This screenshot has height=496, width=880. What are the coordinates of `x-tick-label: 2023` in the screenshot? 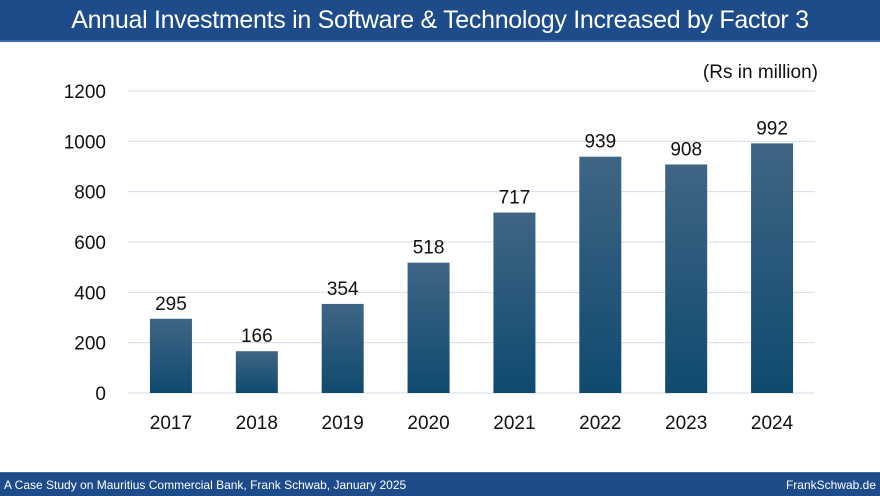 It's located at (686, 423).